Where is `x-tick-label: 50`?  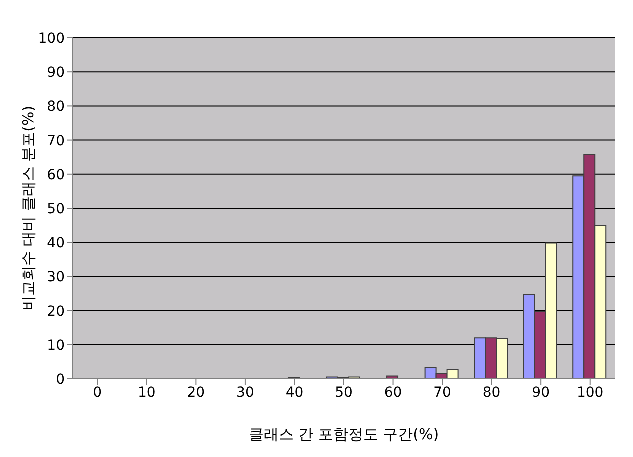
x-tick-label: 50 is located at coordinates (344, 392).